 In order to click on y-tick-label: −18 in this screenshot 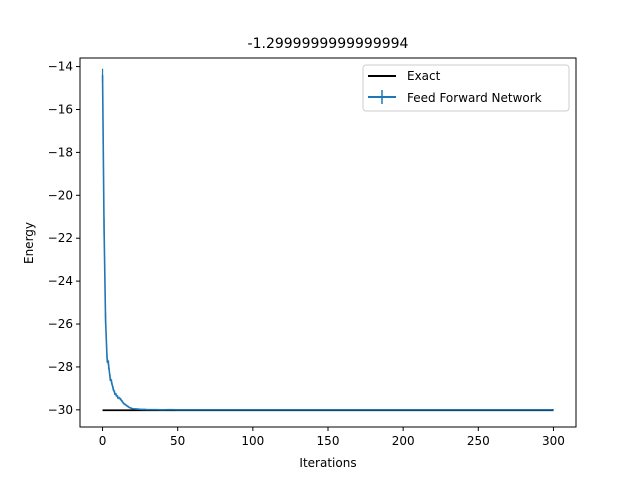, I will do `click(60, 152)`.